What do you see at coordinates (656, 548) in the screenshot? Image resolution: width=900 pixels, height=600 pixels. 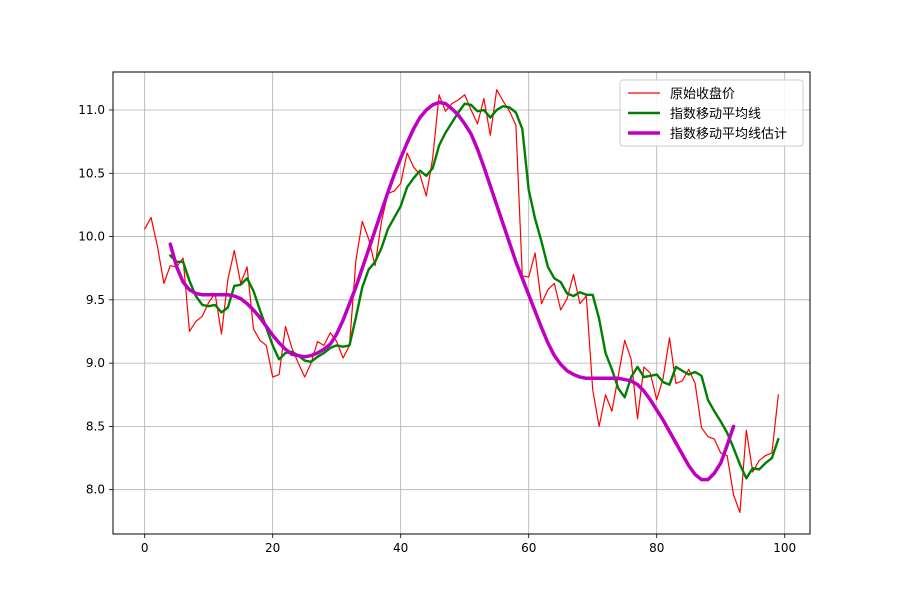 I see `x-tick-label: 80` at bounding box center [656, 548].